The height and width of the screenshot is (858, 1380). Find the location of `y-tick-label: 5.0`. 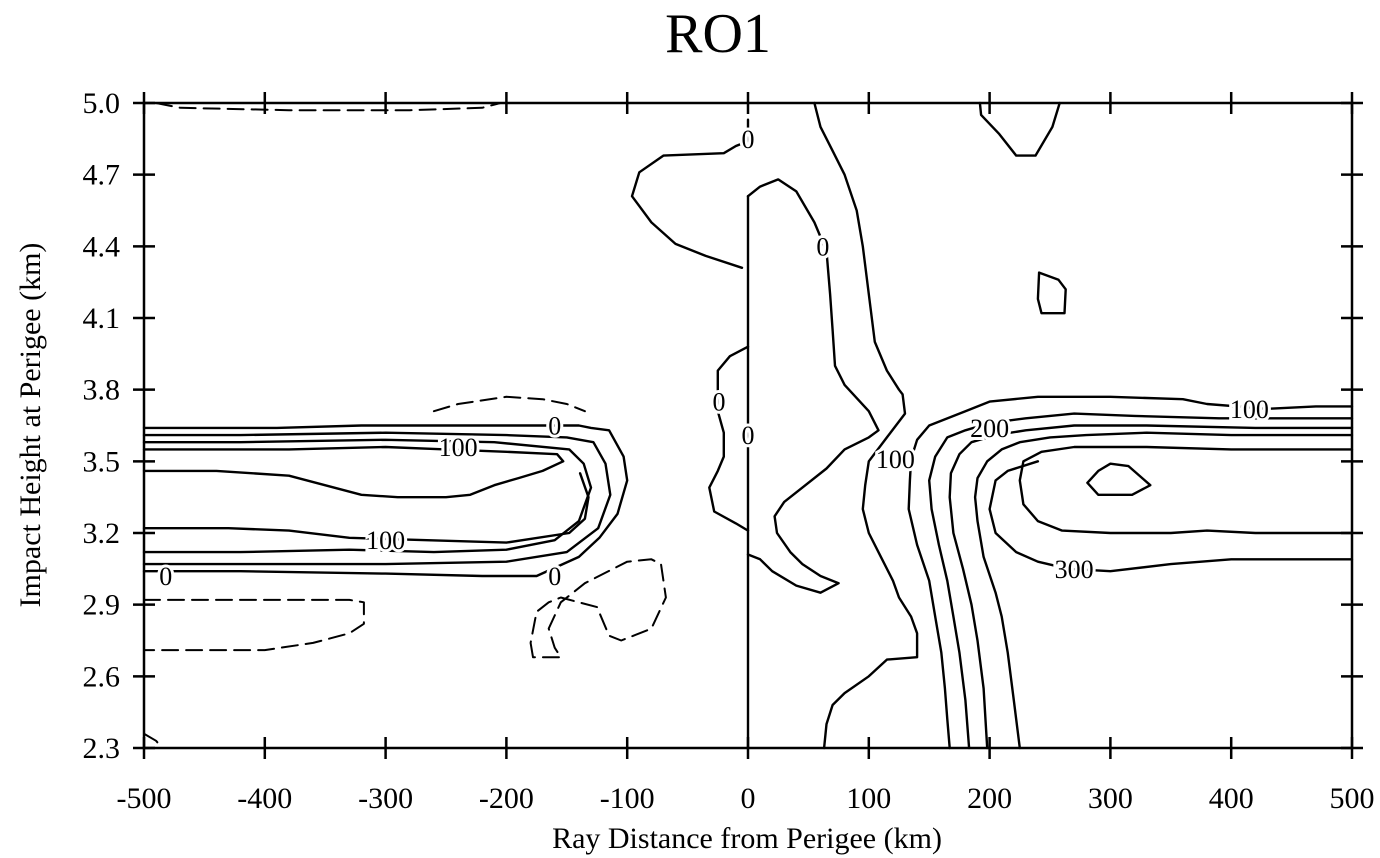

y-tick-label: 5.0 is located at coordinates (102, 103).